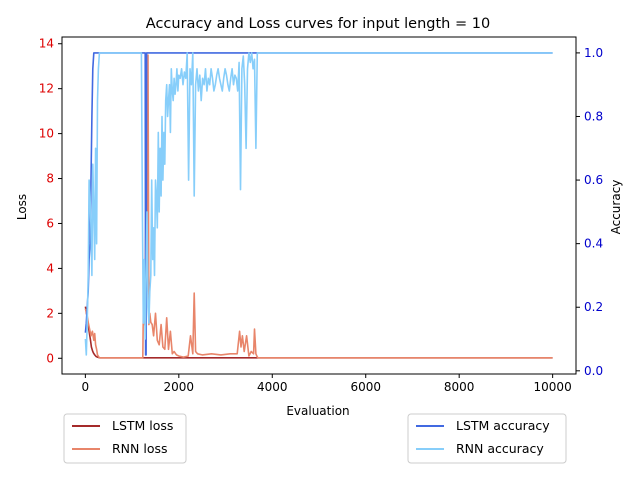 This screenshot has width=640, height=480. Describe the element at coordinates (553, 387) in the screenshot. I see `x-tick-label: 10000` at that location.